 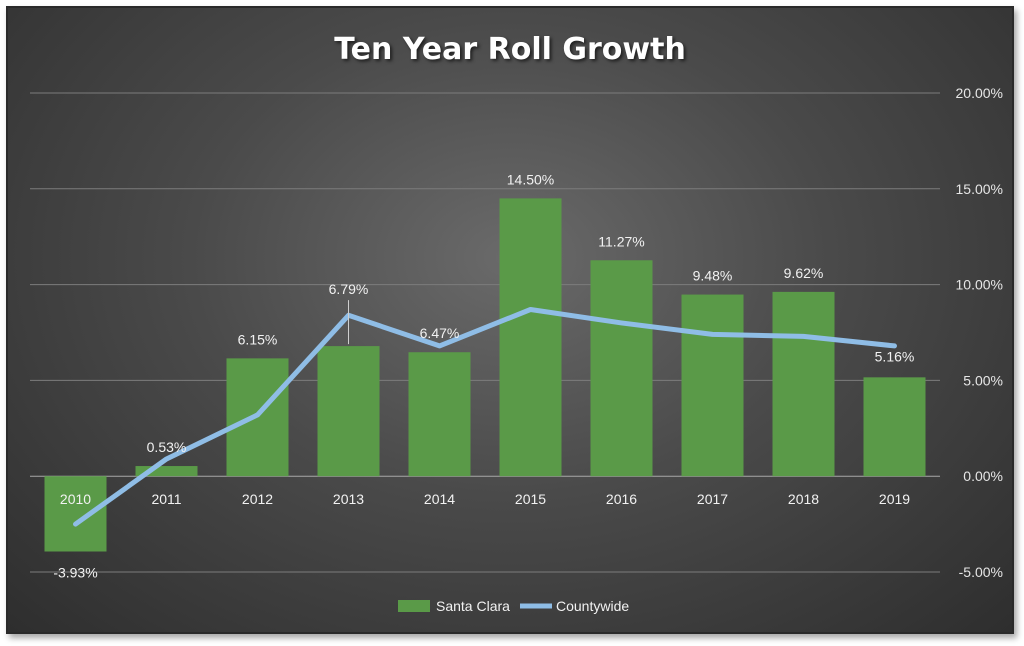 I want to click on x-tick-label: 2017, so click(x=712, y=499).